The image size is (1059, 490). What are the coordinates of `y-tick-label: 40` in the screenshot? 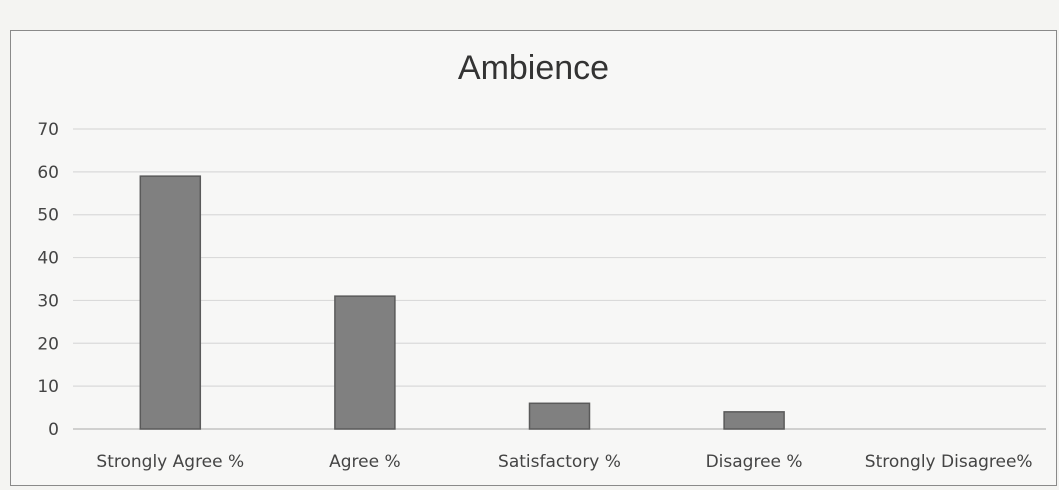 It's located at (48, 259).